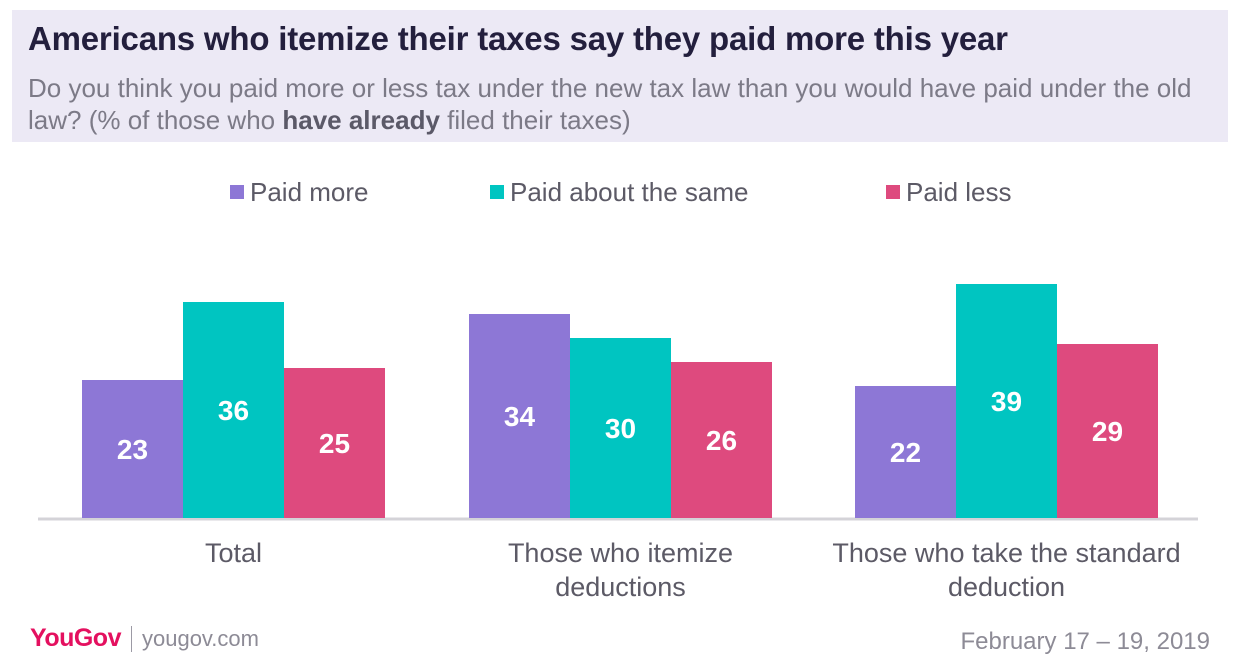  What do you see at coordinates (1006, 570) in the screenshot?
I see `category-label-3: Those who take the standard deduction` at bounding box center [1006, 570].